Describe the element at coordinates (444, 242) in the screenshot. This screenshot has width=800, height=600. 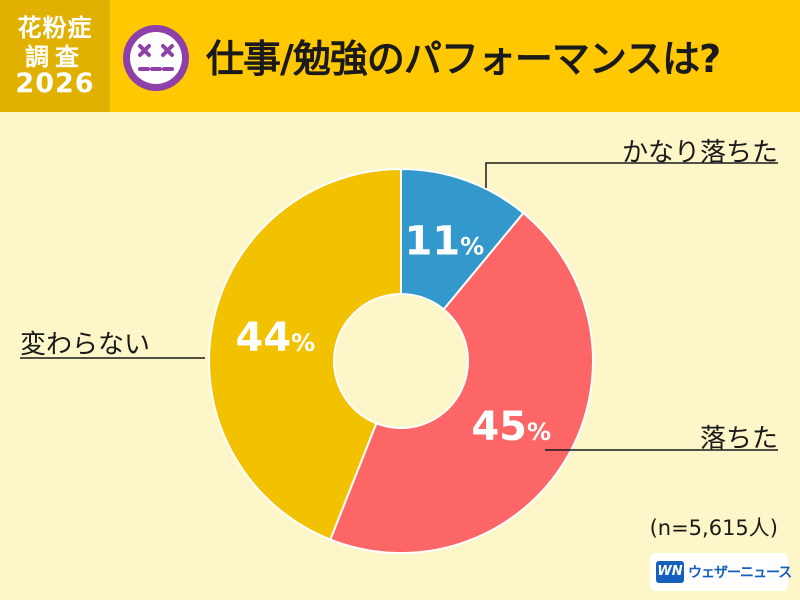
I see `slice-percent-label-0: 11%` at that location.